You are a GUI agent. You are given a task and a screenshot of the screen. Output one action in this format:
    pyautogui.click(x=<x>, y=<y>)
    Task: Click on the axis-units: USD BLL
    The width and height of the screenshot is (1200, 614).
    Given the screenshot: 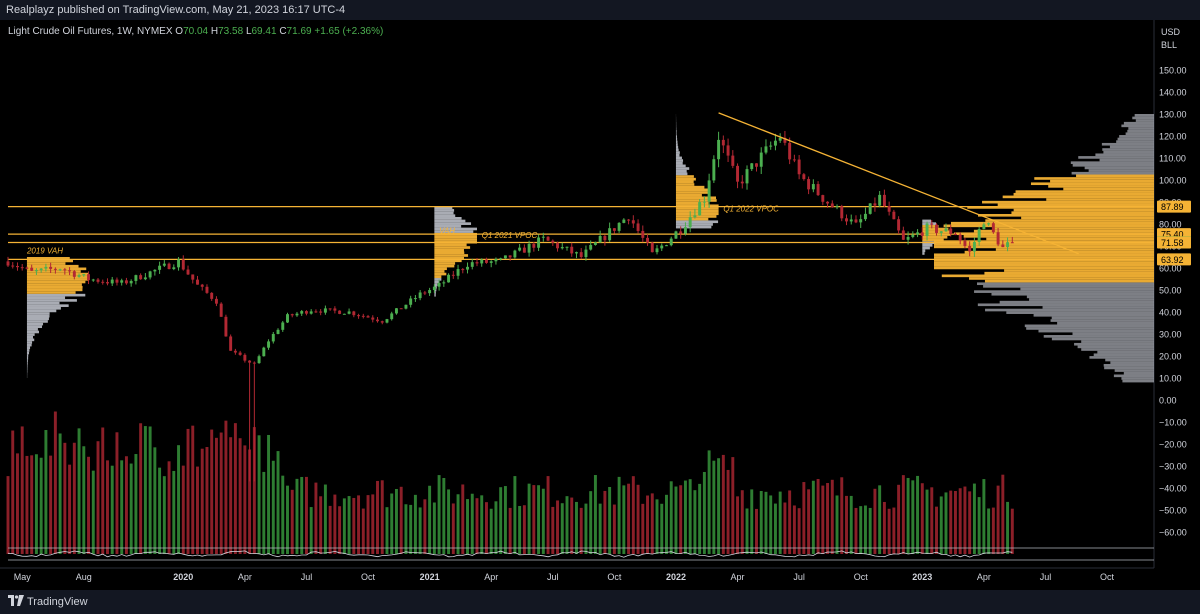 What is the action you would take?
    pyautogui.click(x=1170, y=39)
    